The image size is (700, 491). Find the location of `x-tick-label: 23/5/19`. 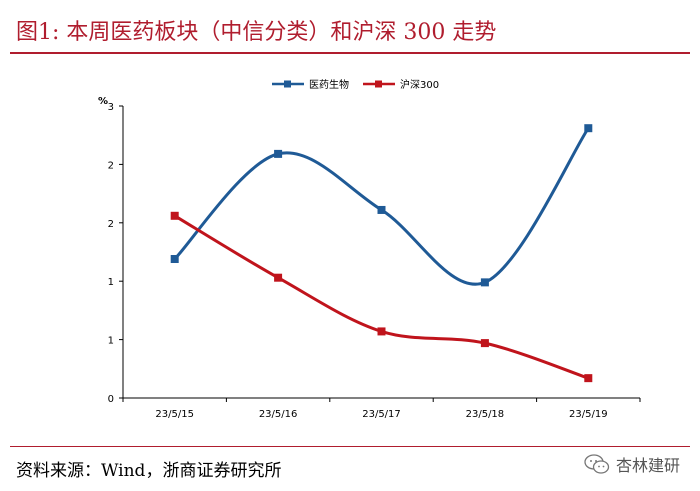

x-tick-label: 23/5/19 is located at coordinates (588, 414).